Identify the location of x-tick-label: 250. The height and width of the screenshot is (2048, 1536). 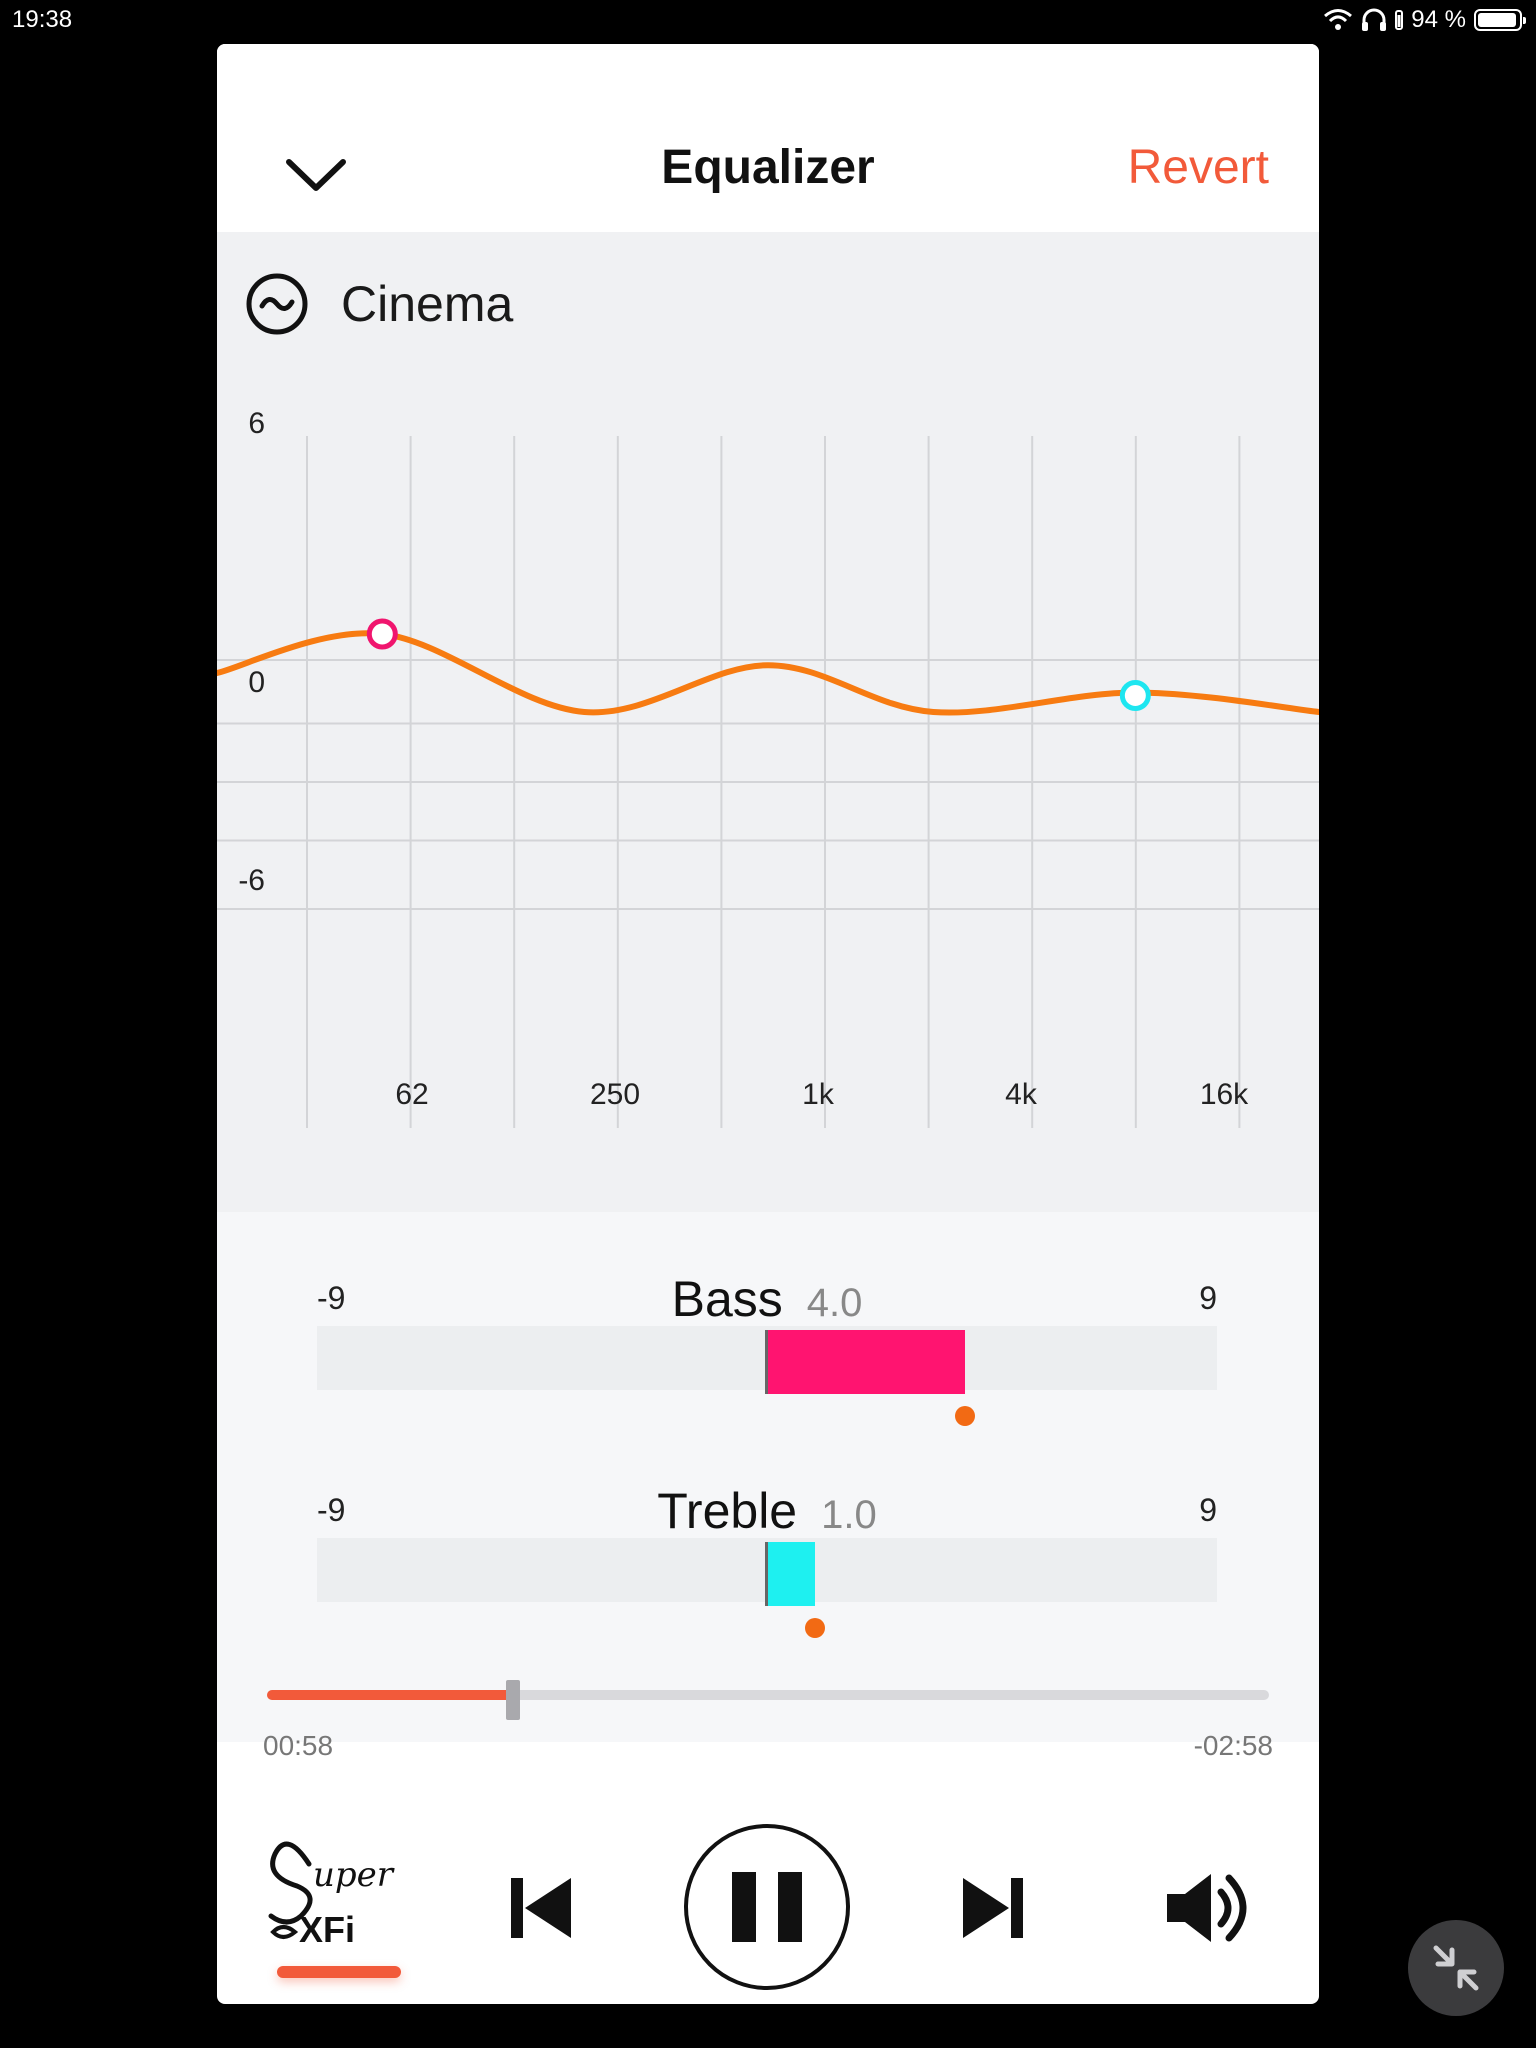
(615, 1094).